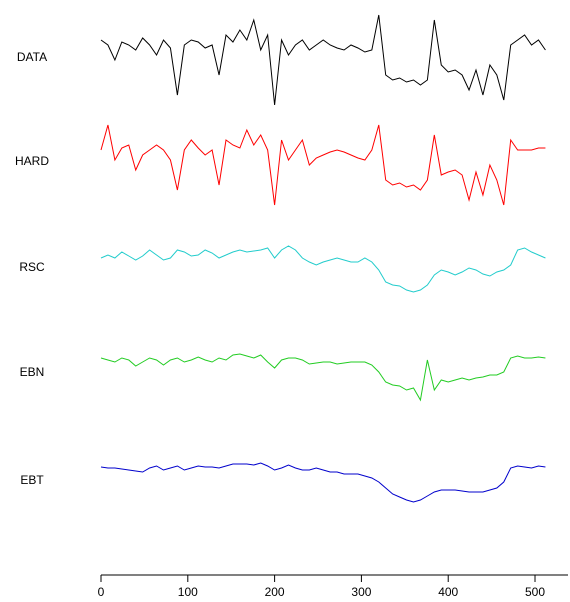 This screenshot has width=570, height=602. I want to click on x-tick-label: 0, so click(101, 592).